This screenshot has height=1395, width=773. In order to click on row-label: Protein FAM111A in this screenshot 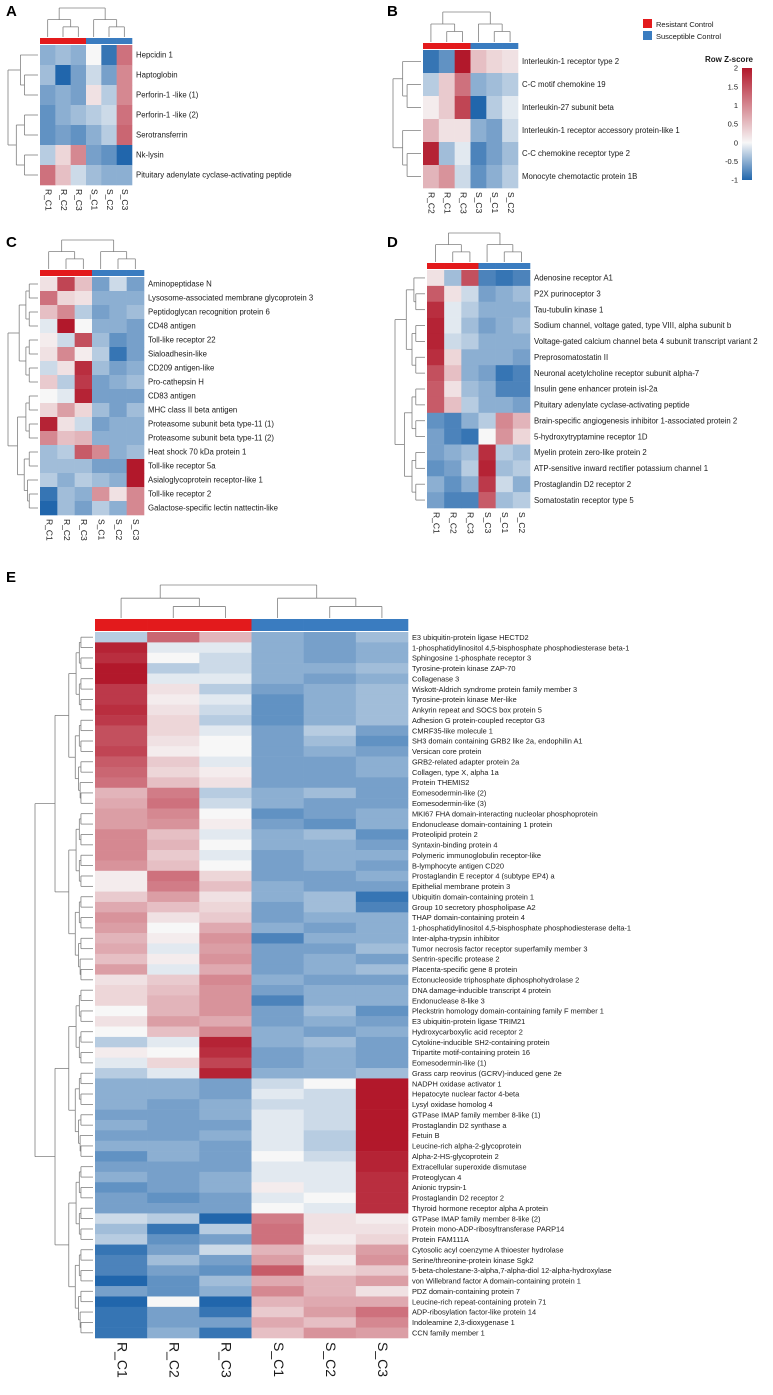, I will do `click(440, 1239)`.